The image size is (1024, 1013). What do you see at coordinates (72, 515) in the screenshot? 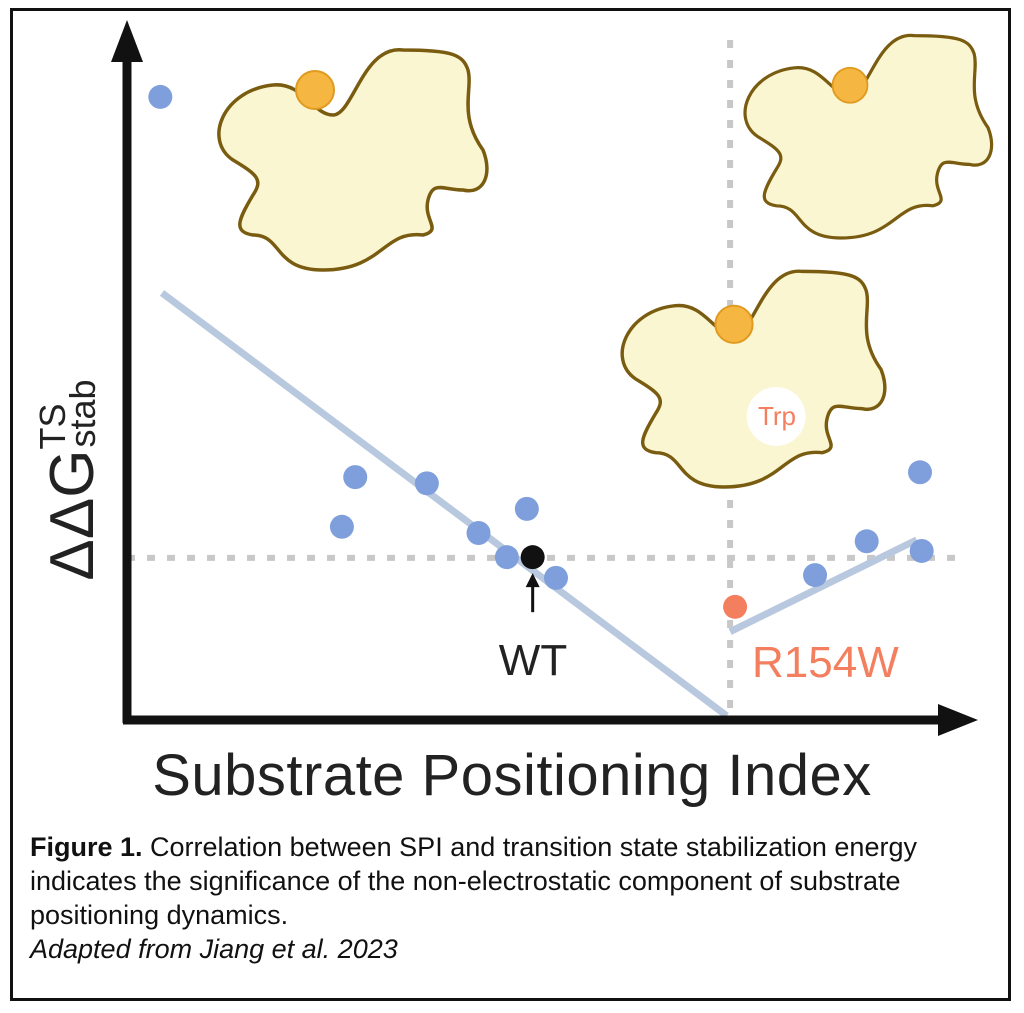
I see `y-label-main: ΔΔG` at bounding box center [72, 515].